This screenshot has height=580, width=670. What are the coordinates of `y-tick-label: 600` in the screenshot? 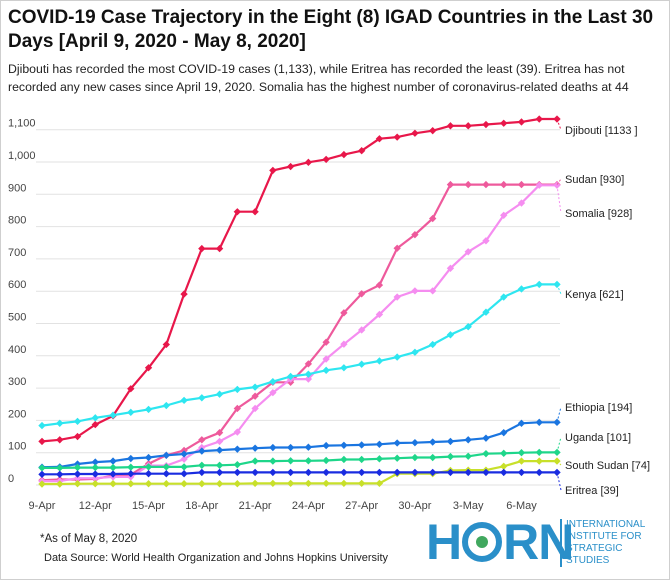 It's located at (17, 285).